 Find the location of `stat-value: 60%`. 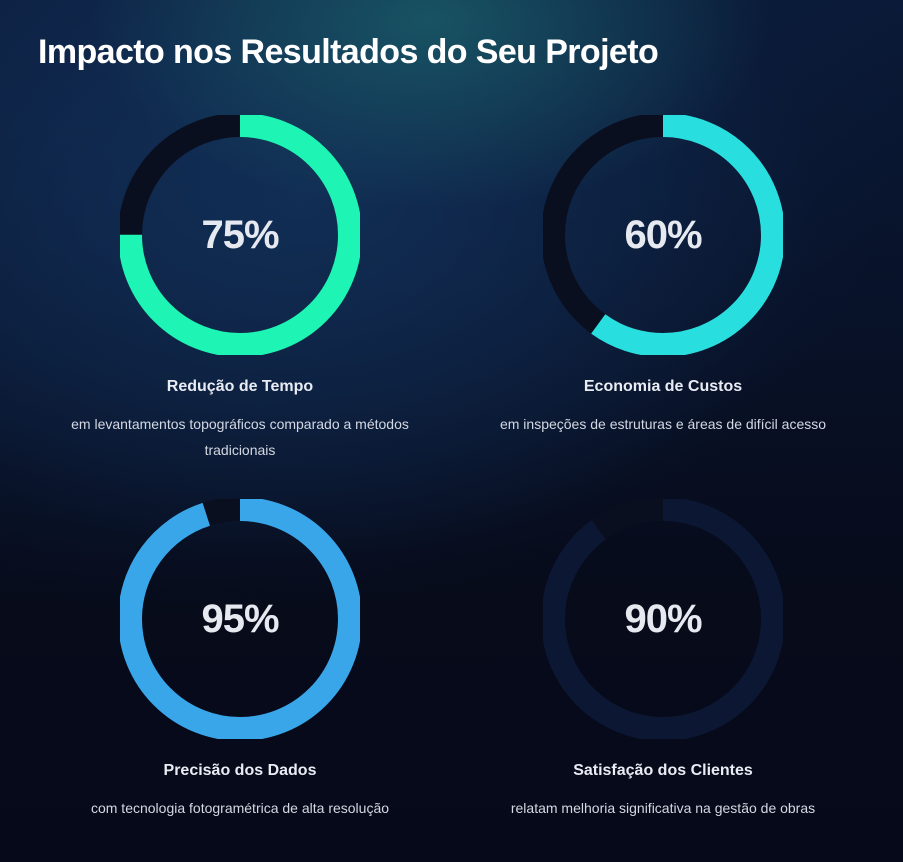

stat-value: 60% is located at coordinates (663, 235).